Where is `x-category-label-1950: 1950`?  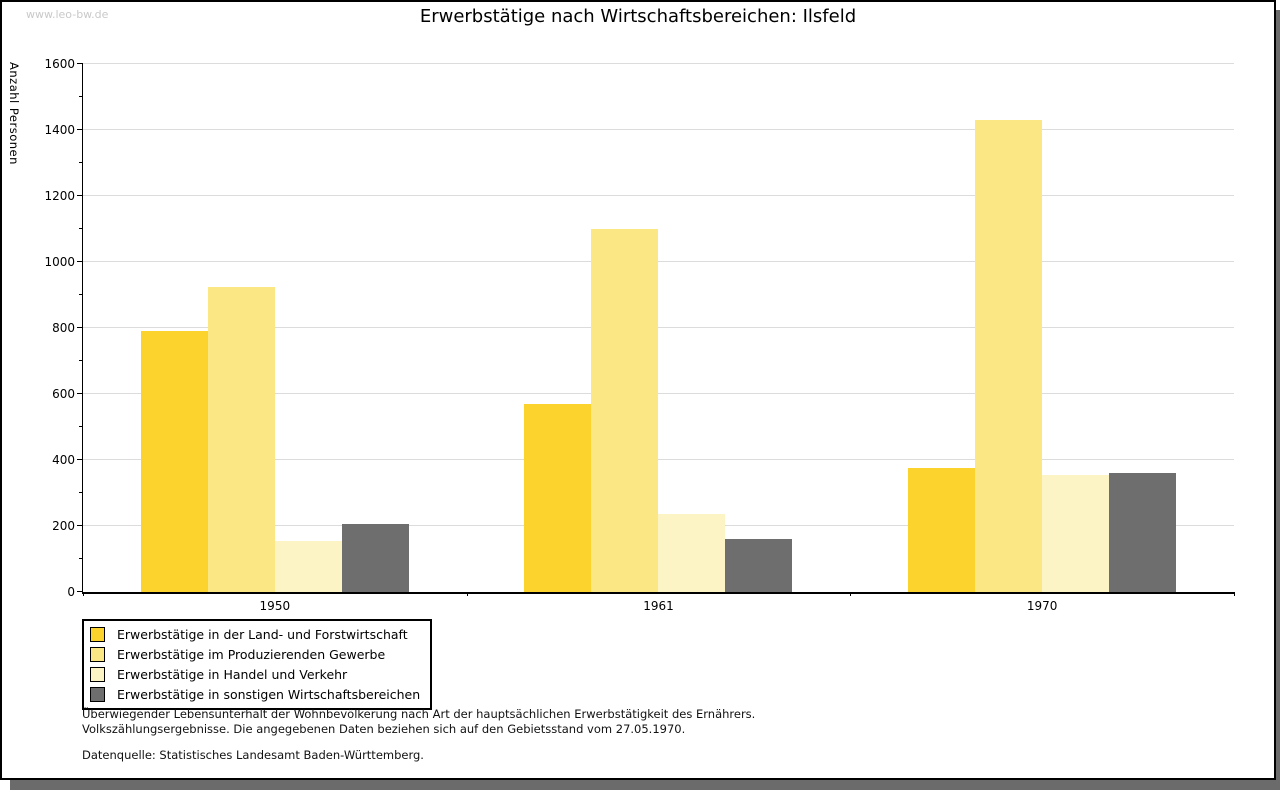
x-category-label-1950: 1950 is located at coordinates (275, 606).